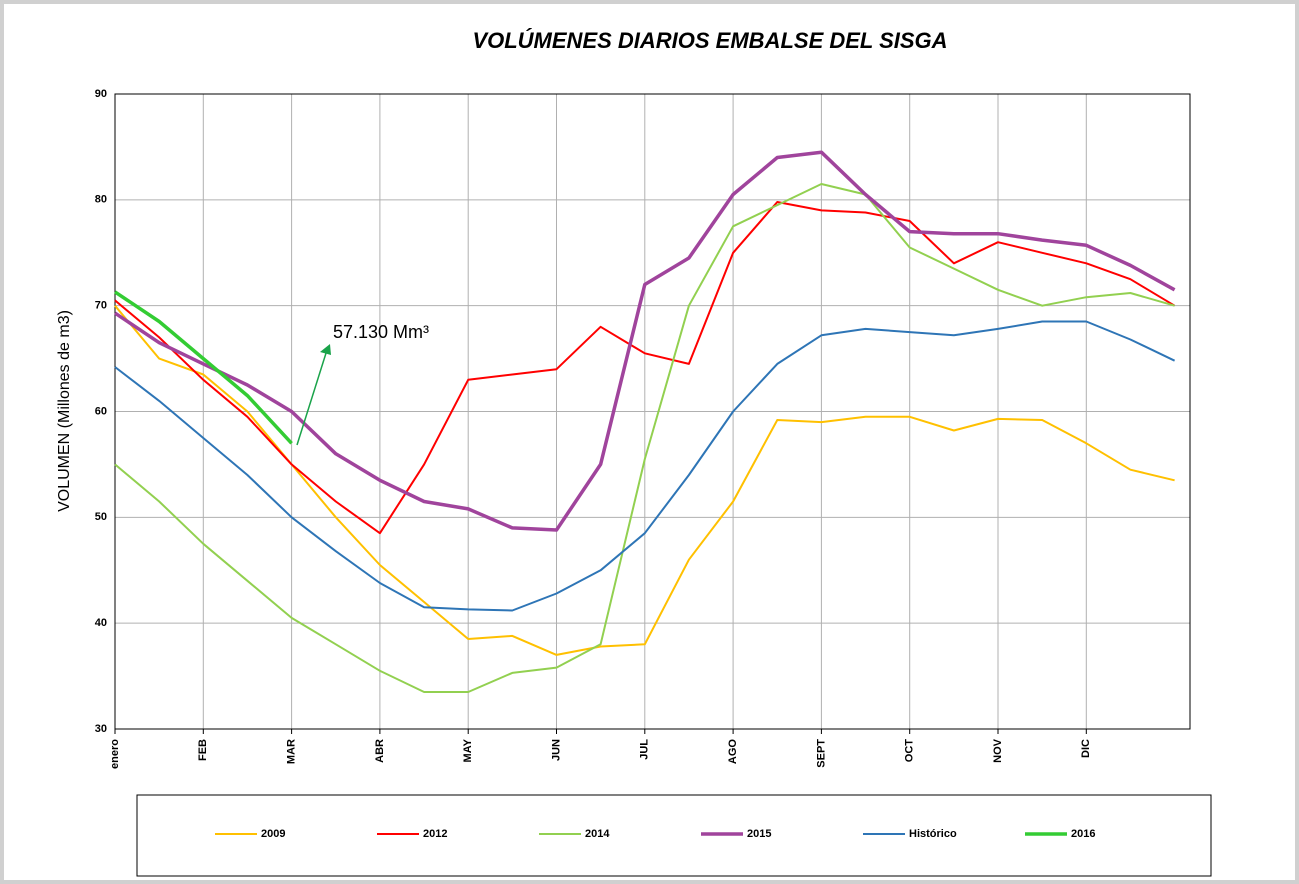 The width and height of the screenshot is (1299, 884). I want to click on x-tick-label: DIC, so click(1086, 748).